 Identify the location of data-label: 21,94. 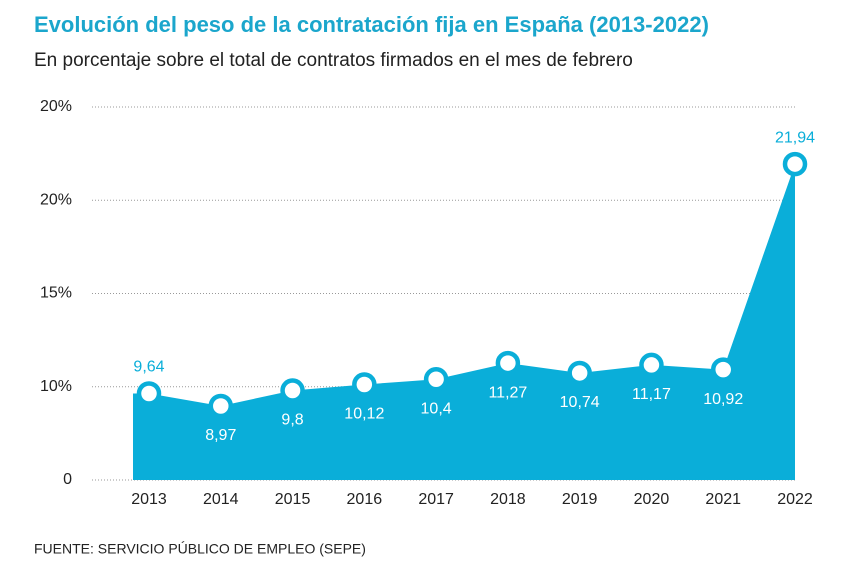
(795, 137).